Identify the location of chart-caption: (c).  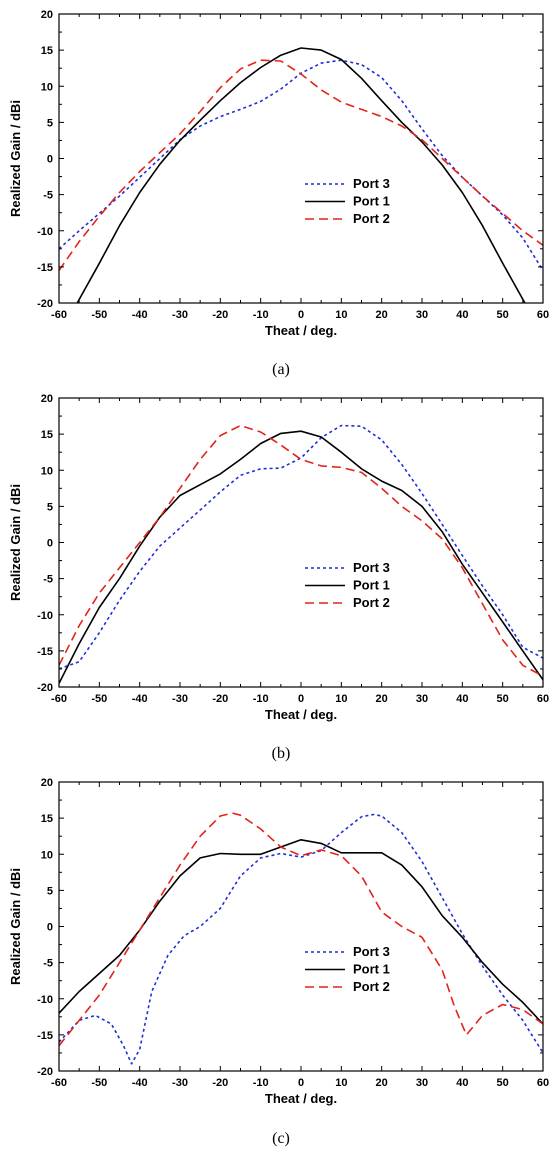
(281, 1138).